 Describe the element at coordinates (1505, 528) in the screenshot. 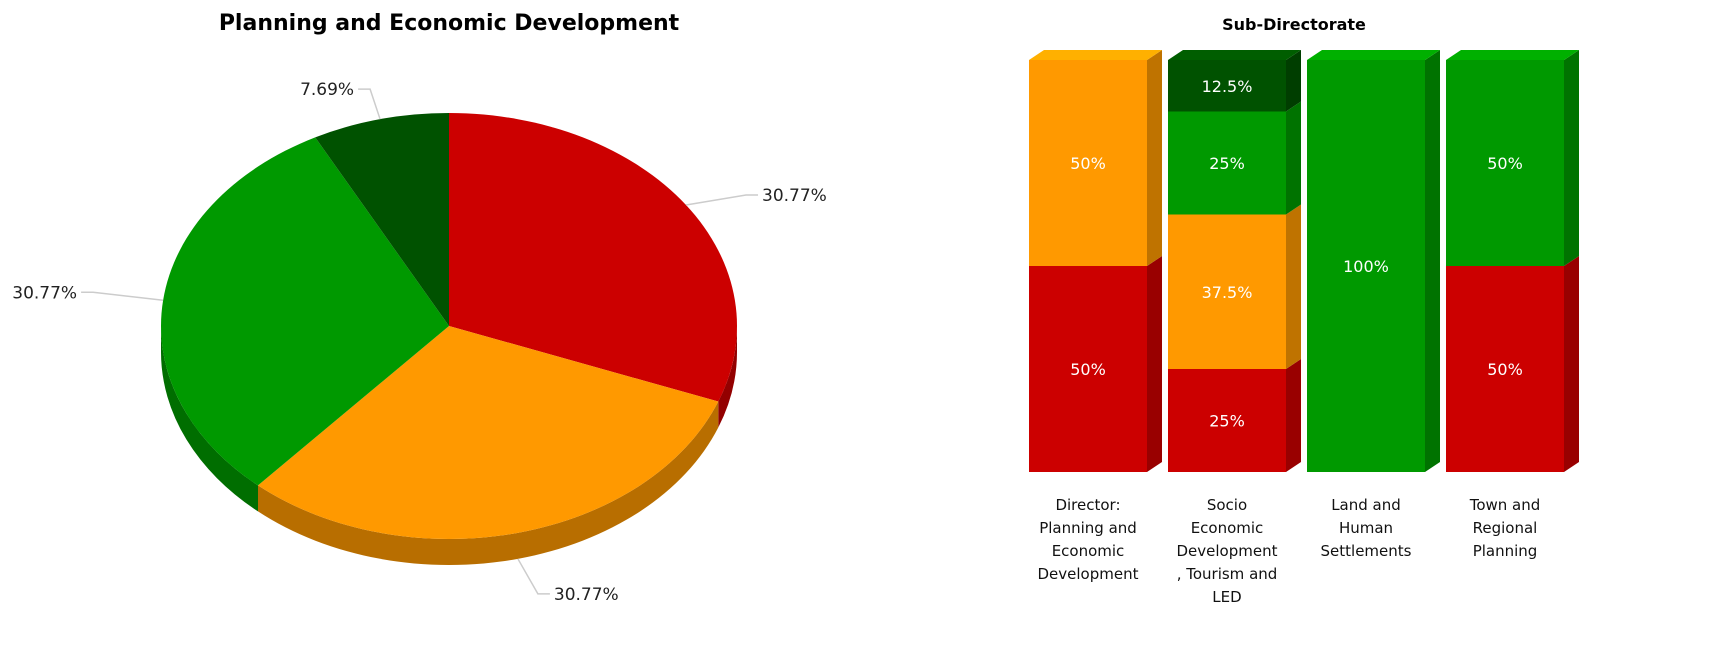

I see `bar-category-label: Town and Regional Planning` at that location.